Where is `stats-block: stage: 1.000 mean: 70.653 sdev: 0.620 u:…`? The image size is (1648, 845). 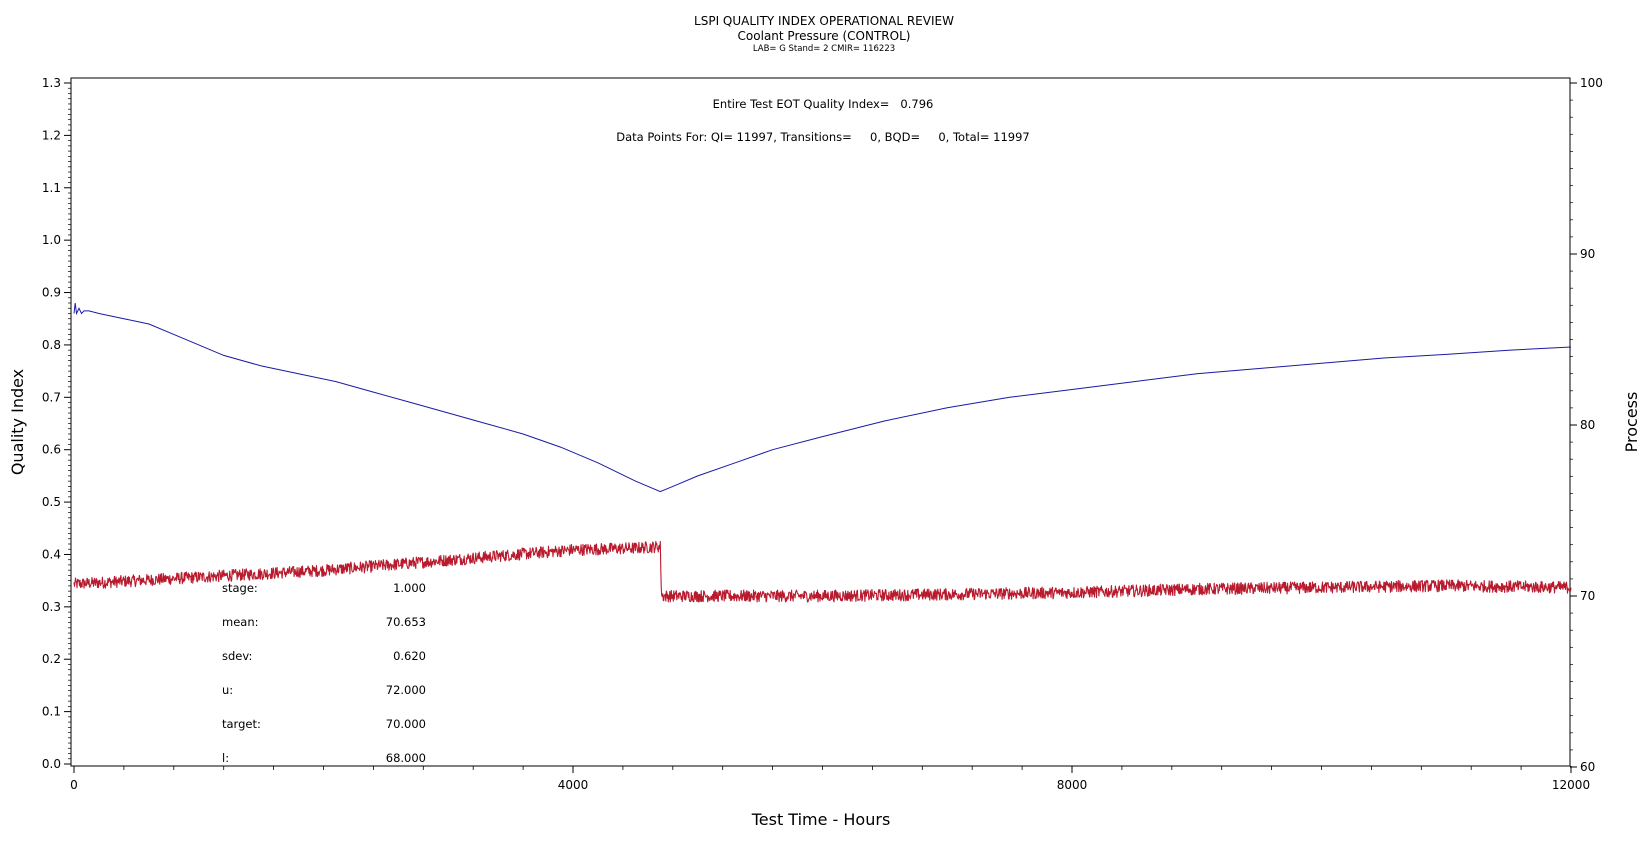 stats-block: stage: 1.000 mean: 70.653 sdev: 0.620 u:… is located at coordinates (324, 673).